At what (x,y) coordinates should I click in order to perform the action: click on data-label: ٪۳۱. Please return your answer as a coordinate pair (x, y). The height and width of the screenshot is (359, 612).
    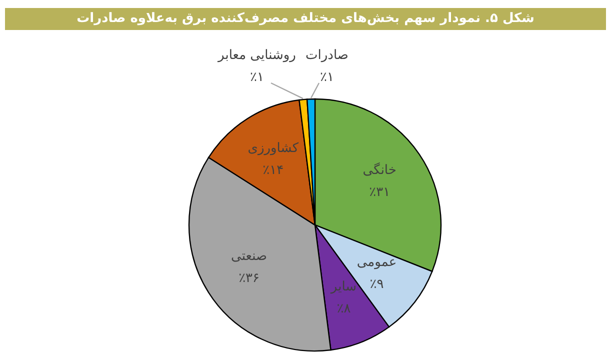
    Looking at the image, I should click on (379, 192).